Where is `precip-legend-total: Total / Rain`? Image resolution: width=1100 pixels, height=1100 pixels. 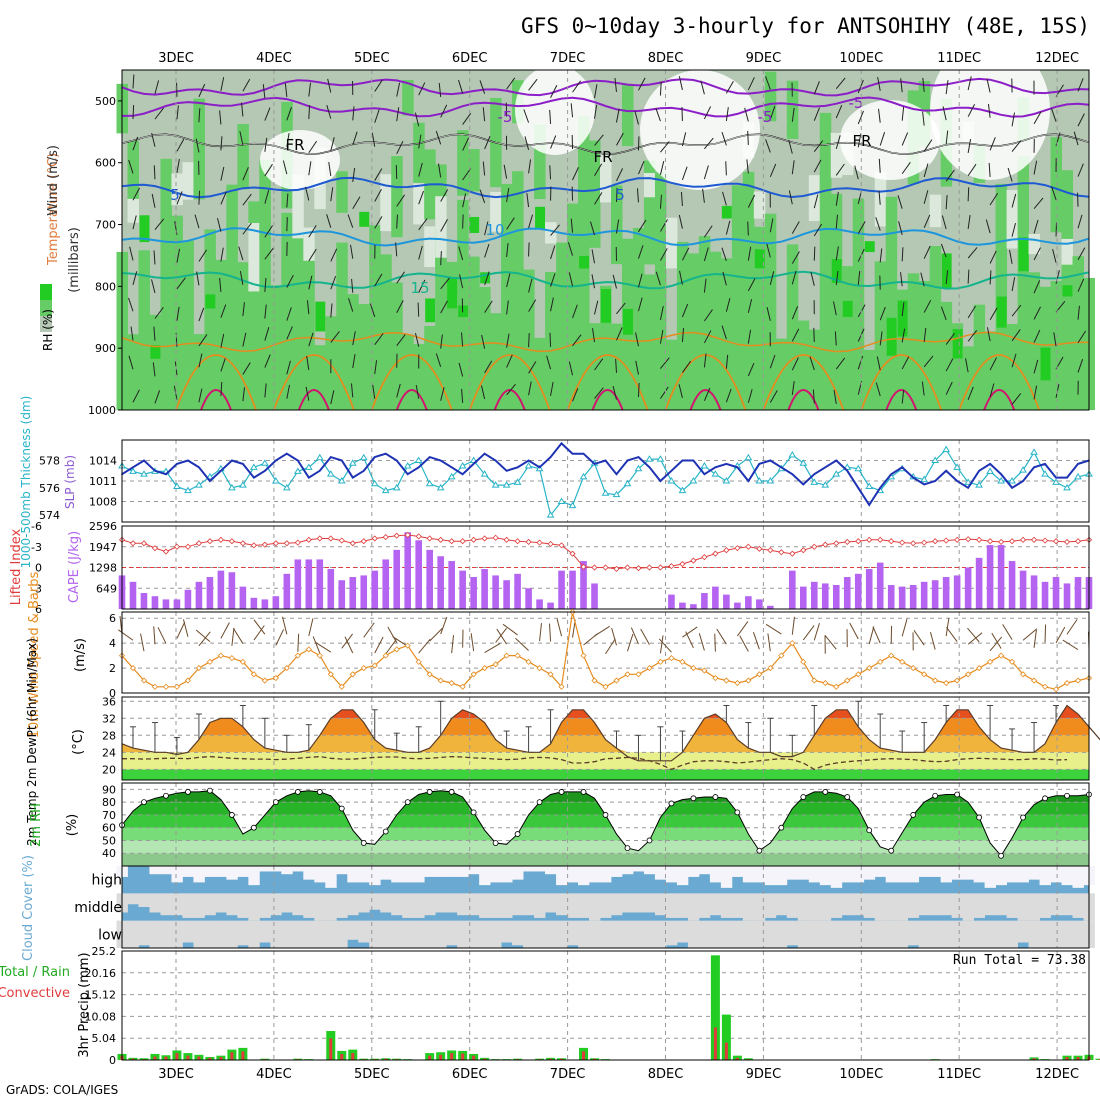
precip-legend-total: Total / Rain is located at coordinates (35, 972).